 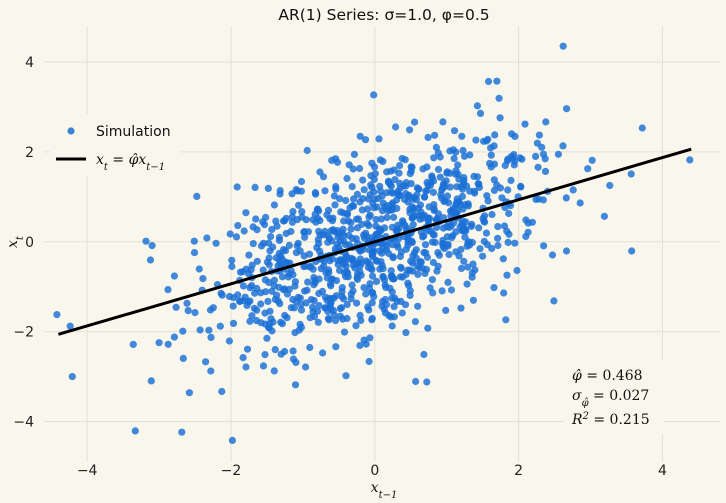 I want to click on stat-r2-value: = 0.215, so click(x=619, y=420).